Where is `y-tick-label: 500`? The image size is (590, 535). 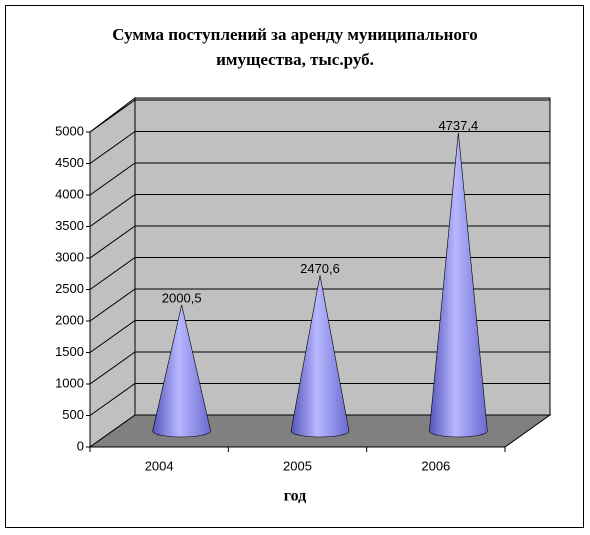
y-tick-label: 500 is located at coordinates (73, 414).